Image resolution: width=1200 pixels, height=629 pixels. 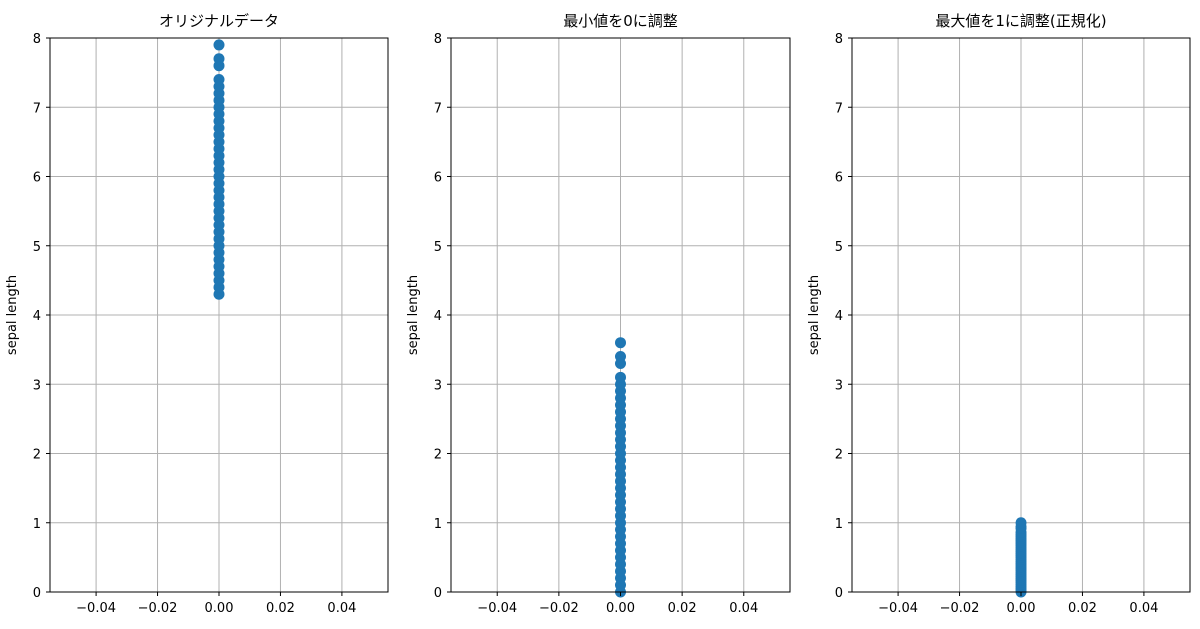 I want to click on chart-title: 最大値を1に調整(正規化), so click(x=1020, y=21).